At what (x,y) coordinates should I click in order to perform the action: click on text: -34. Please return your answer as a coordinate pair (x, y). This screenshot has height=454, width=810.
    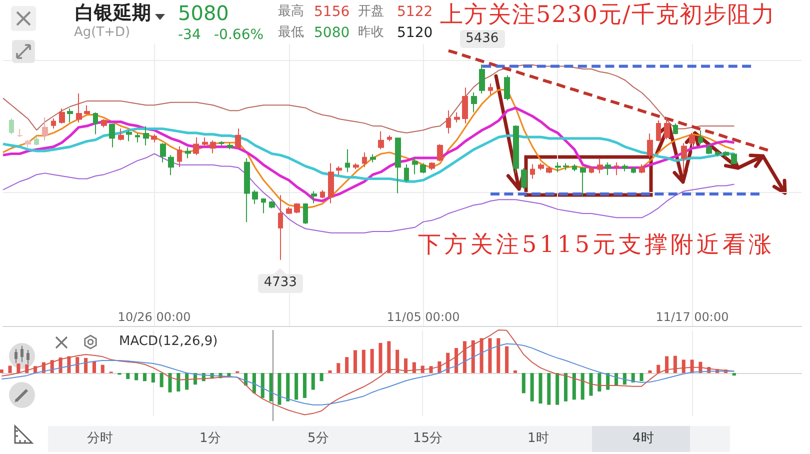
    Looking at the image, I should click on (189, 35).